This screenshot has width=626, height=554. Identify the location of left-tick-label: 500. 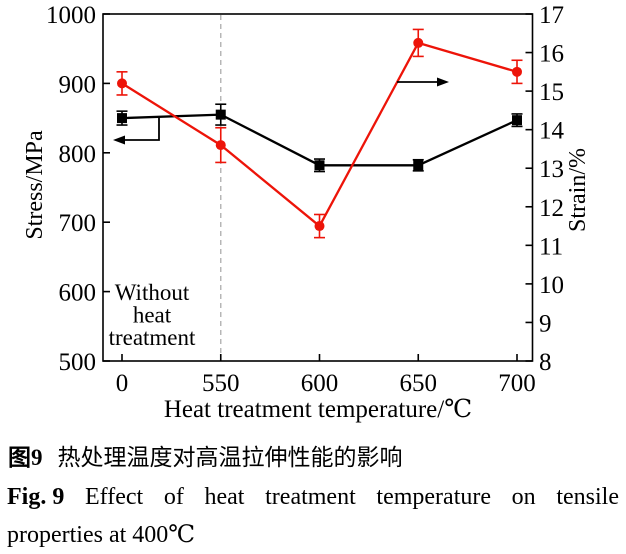
(78, 362).